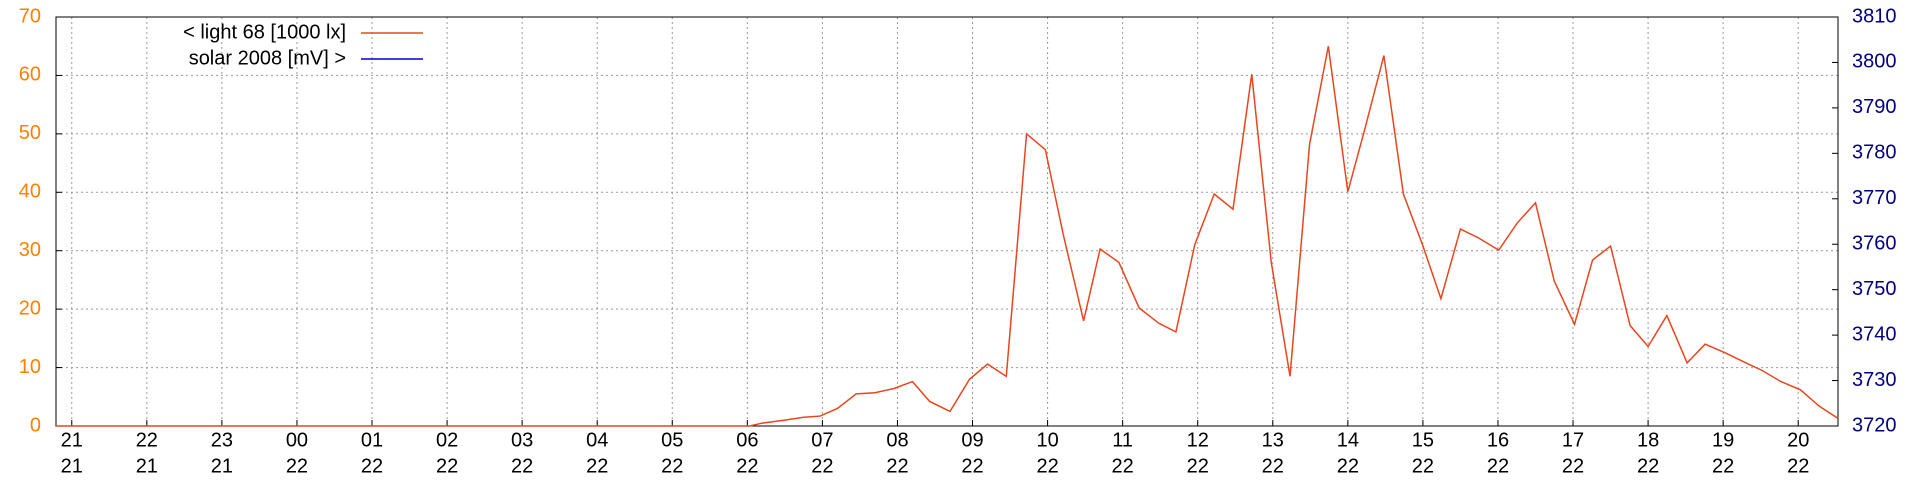 The image size is (1920, 480). I want to click on x-tick-label: 07, so click(822, 440).